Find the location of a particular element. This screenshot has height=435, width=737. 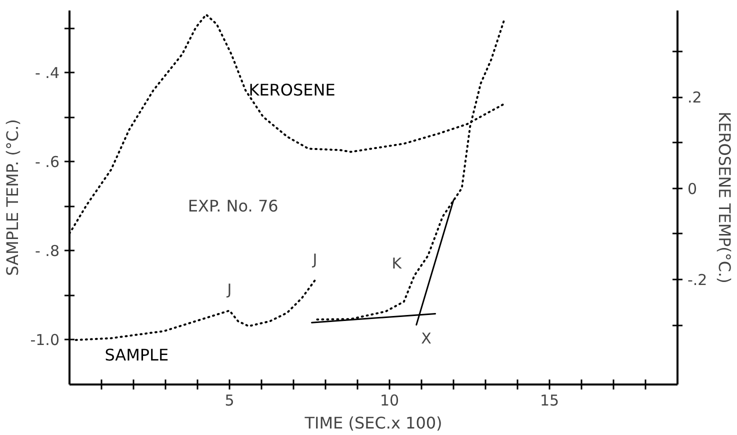

y2-tick-label: -.2 is located at coordinates (698, 280).